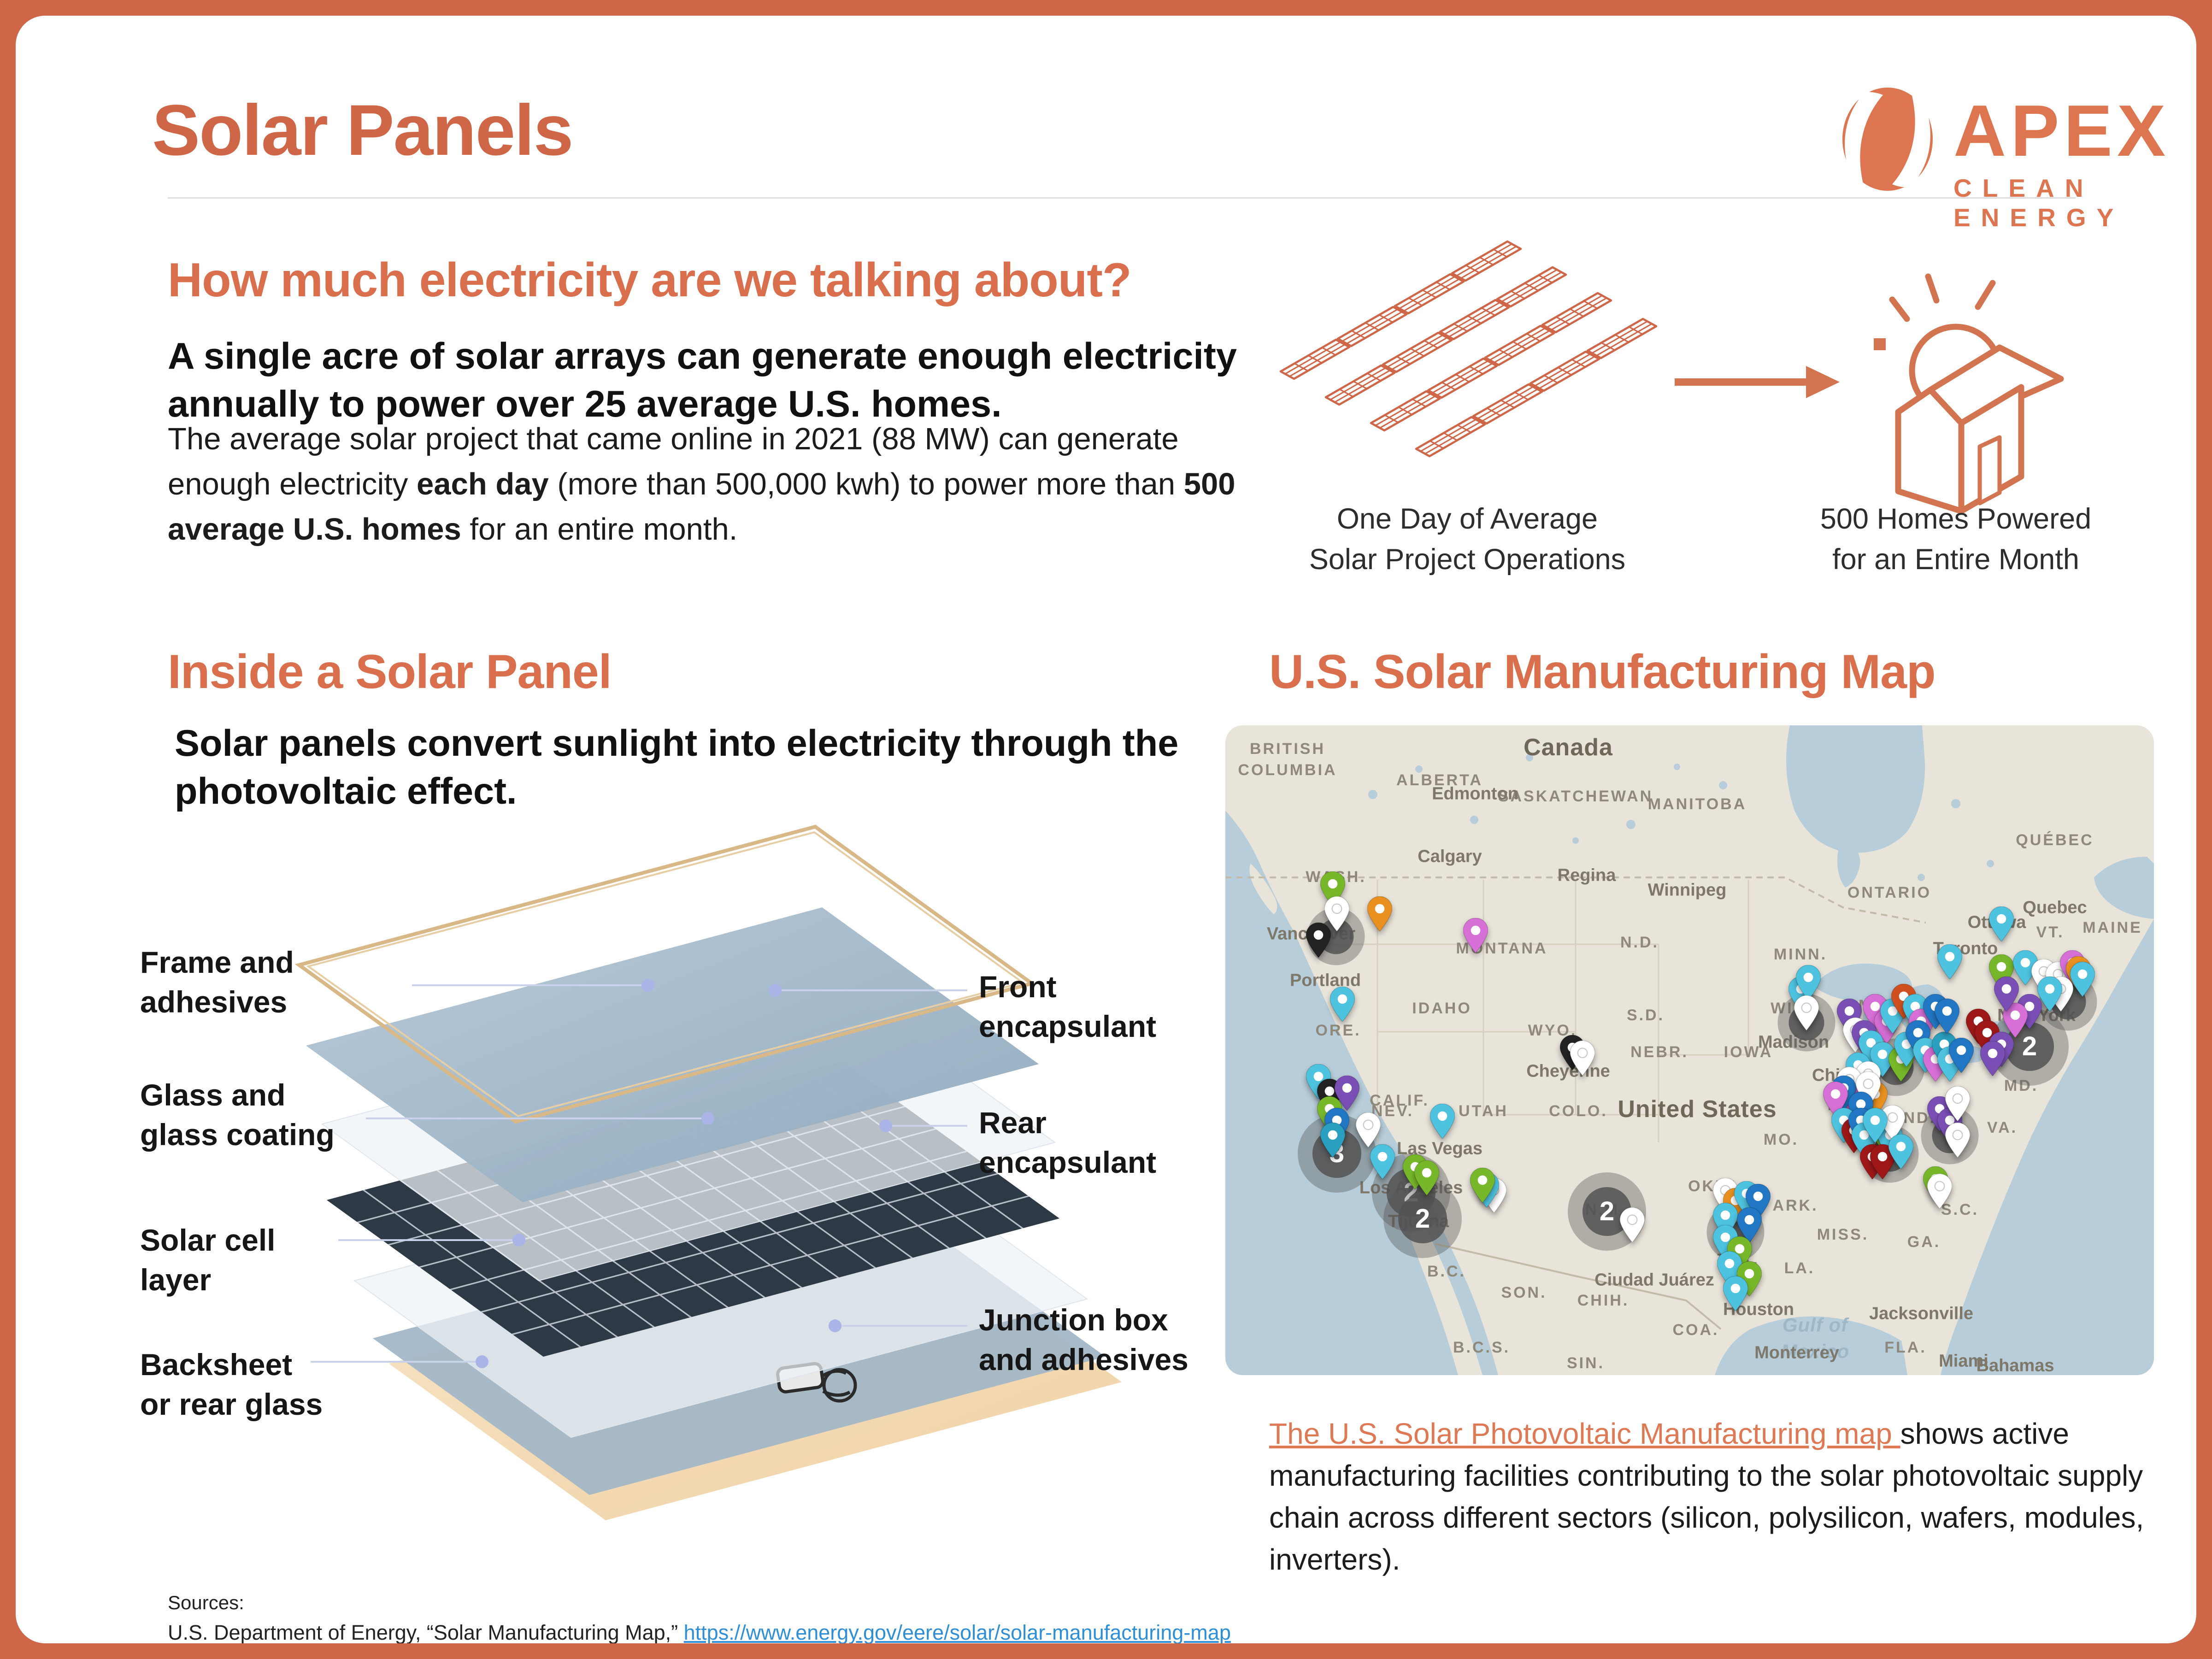  Describe the element at coordinates (1697, 804) in the screenshot. I see `map-label: MANITOBA` at that location.